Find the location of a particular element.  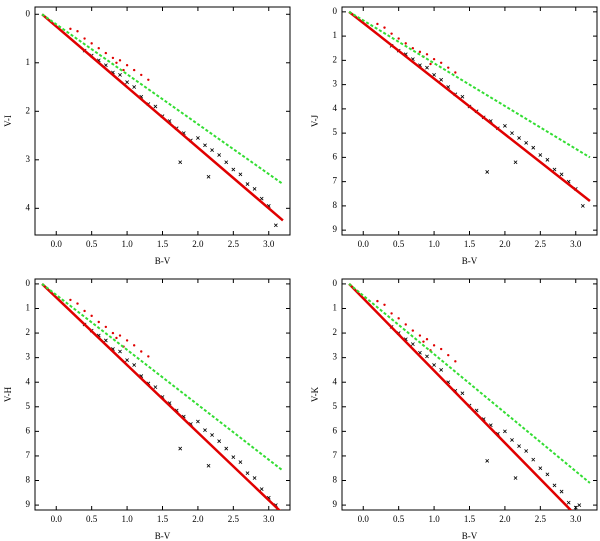

x-tick-label: 0.0 is located at coordinates (364, 519).